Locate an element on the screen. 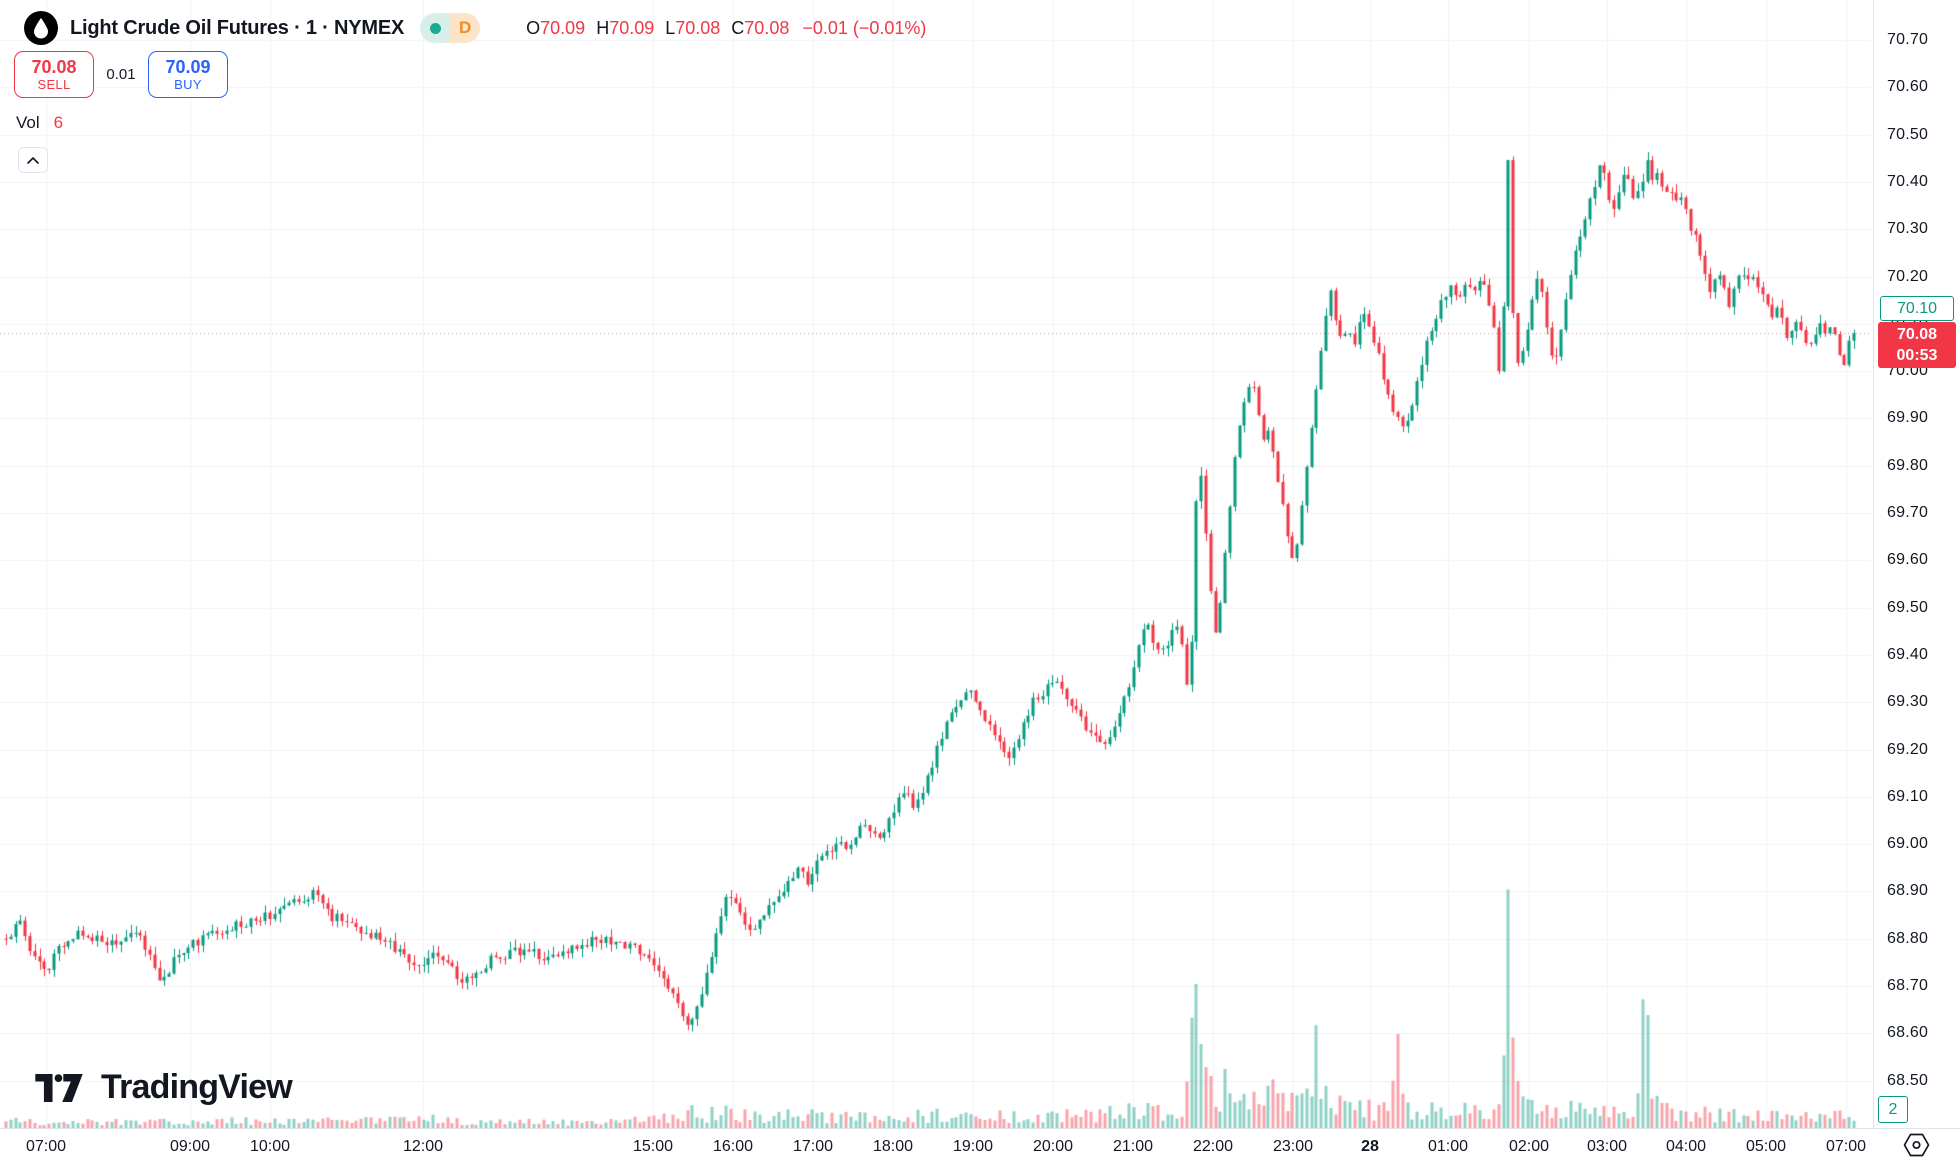  trade-panel: 70.08 SELL 0.01 70.09 BUY is located at coordinates (121, 74).